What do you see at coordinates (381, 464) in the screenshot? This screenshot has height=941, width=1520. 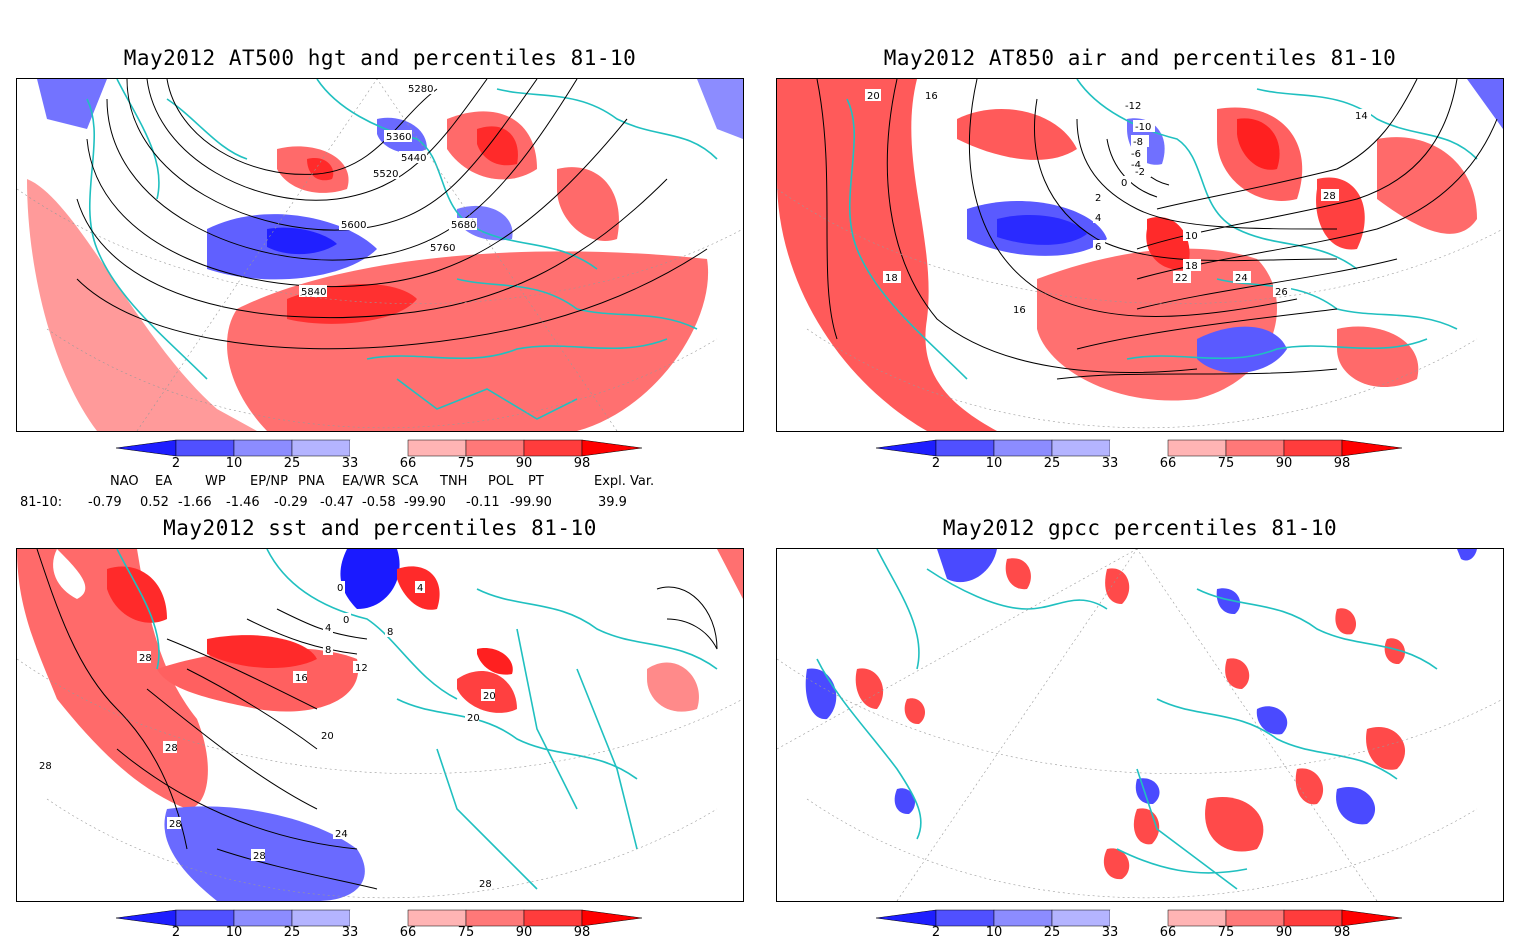 I see `colorbar-labels-1: 2 10 25 33 66 75 90 98` at bounding box center [381, 464].